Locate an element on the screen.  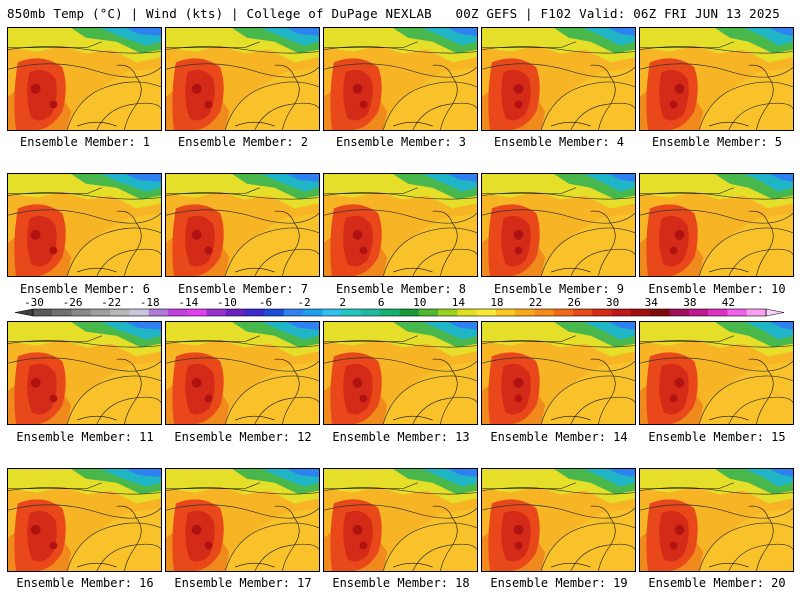
ensemble-member-label: Ensemble Member: 13 is located at coordinates (401, 437).